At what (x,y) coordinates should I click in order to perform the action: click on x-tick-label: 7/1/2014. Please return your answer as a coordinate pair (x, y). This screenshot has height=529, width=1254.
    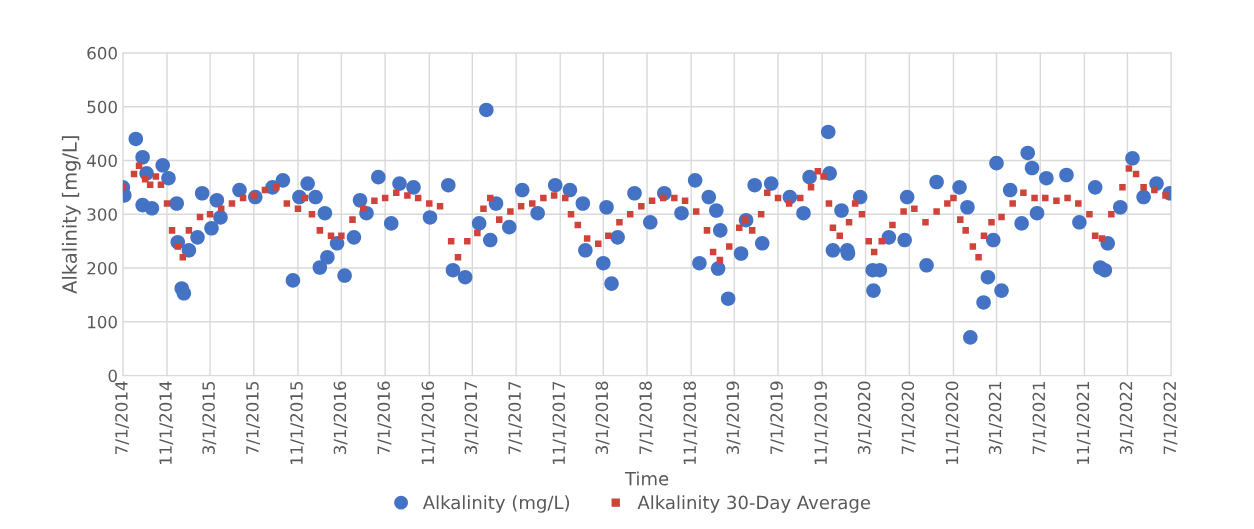
    Looking at the image, I should click on (122, 417).